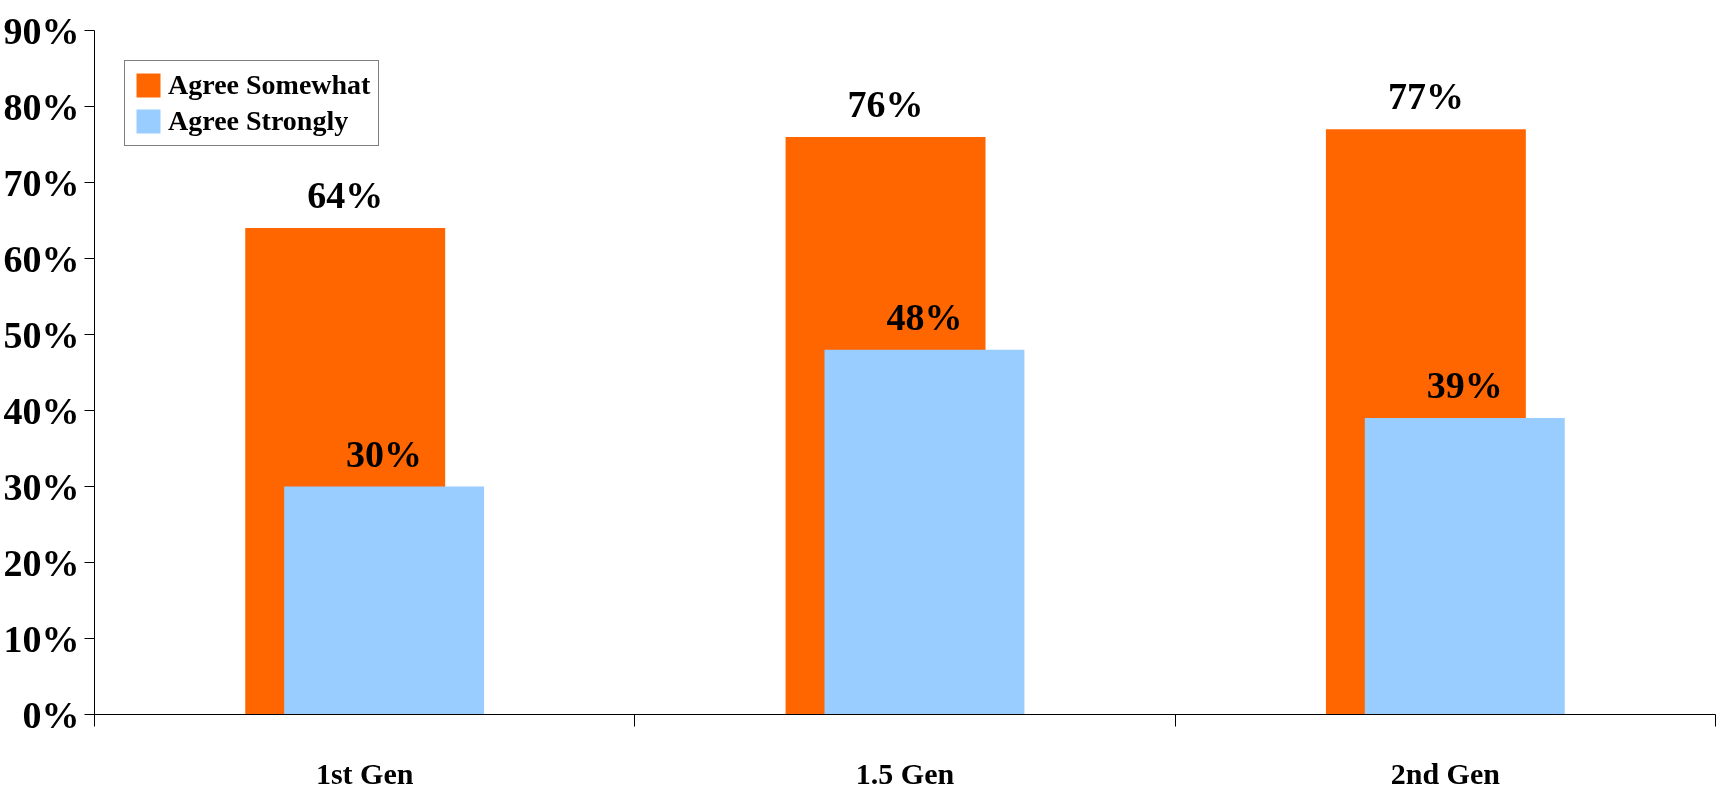 The width and height of the screenshot is (1735, 792). Describe the element at coordinates (41, 638) in the screenshot. I see `y-tick-label: 10%` at that location.